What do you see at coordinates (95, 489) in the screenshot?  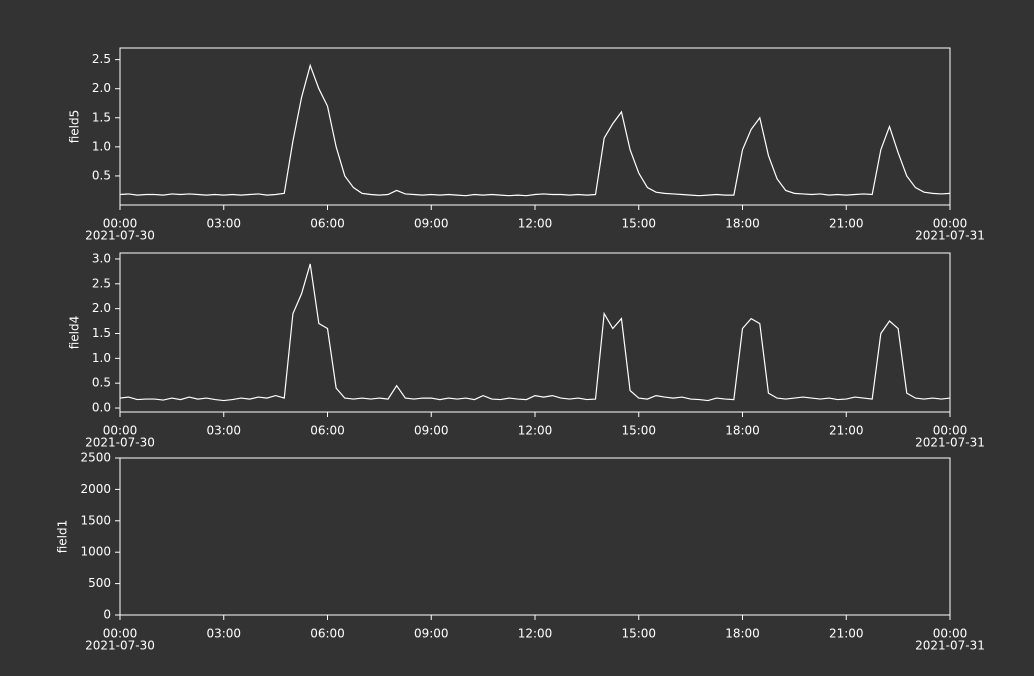 I see `y-tick-label: 2000` at bounding box center [95, 489].